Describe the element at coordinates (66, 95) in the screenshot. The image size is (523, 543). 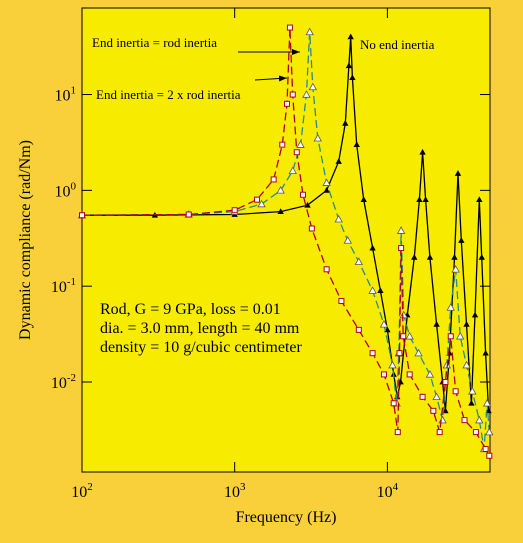
I see `y-tick-label: 10¹` at that location.